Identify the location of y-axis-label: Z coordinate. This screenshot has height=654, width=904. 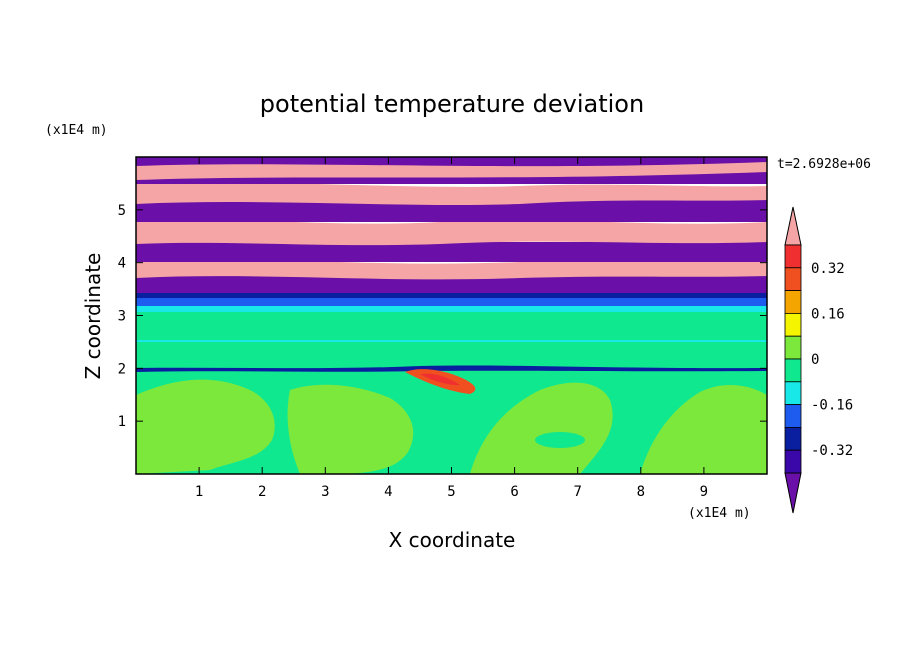
(93, 316).